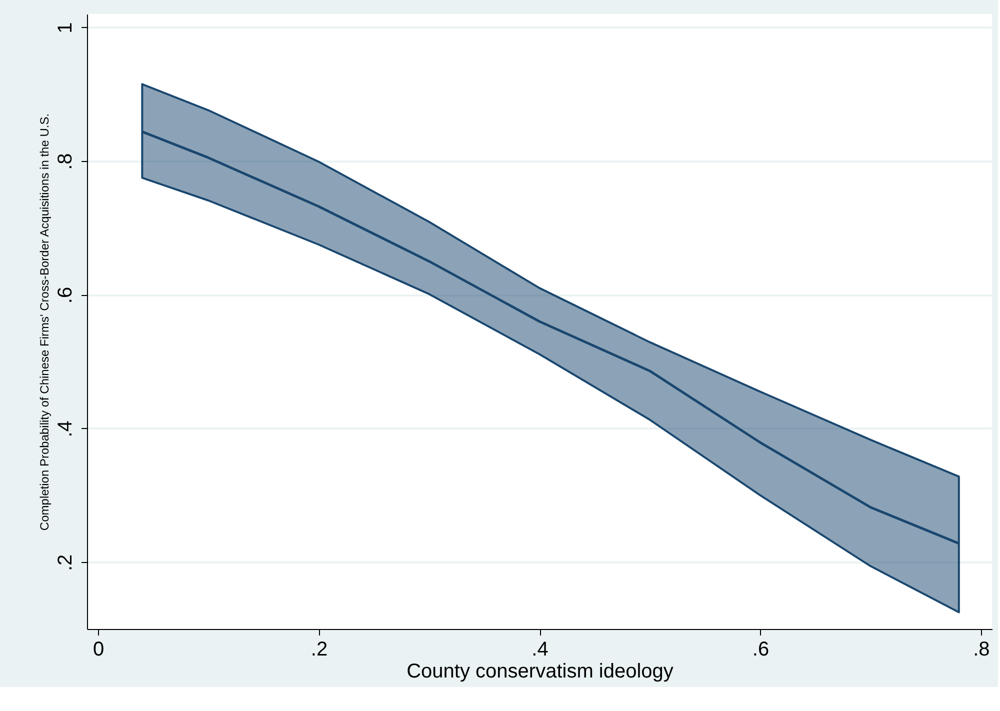  Describe the element at coordinates (65, 295) in the screenshot. I see `y-tick-label: .6` at that location.